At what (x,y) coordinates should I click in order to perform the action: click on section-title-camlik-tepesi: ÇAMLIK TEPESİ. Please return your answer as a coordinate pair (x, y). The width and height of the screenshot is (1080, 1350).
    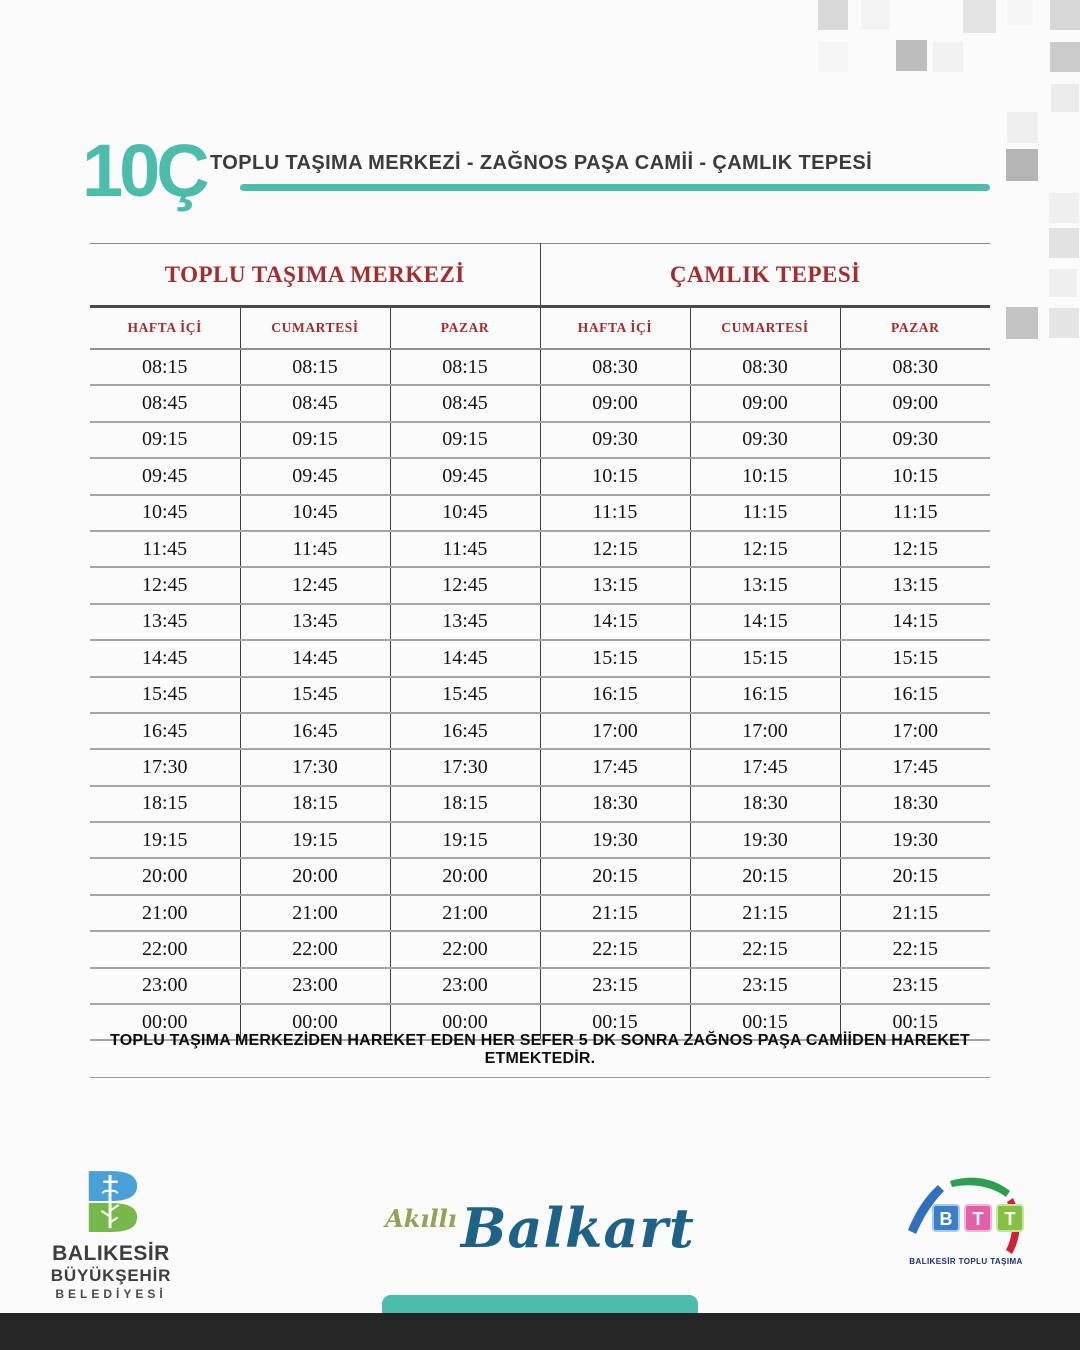
    Looking at the image, I should click on (765, 275).